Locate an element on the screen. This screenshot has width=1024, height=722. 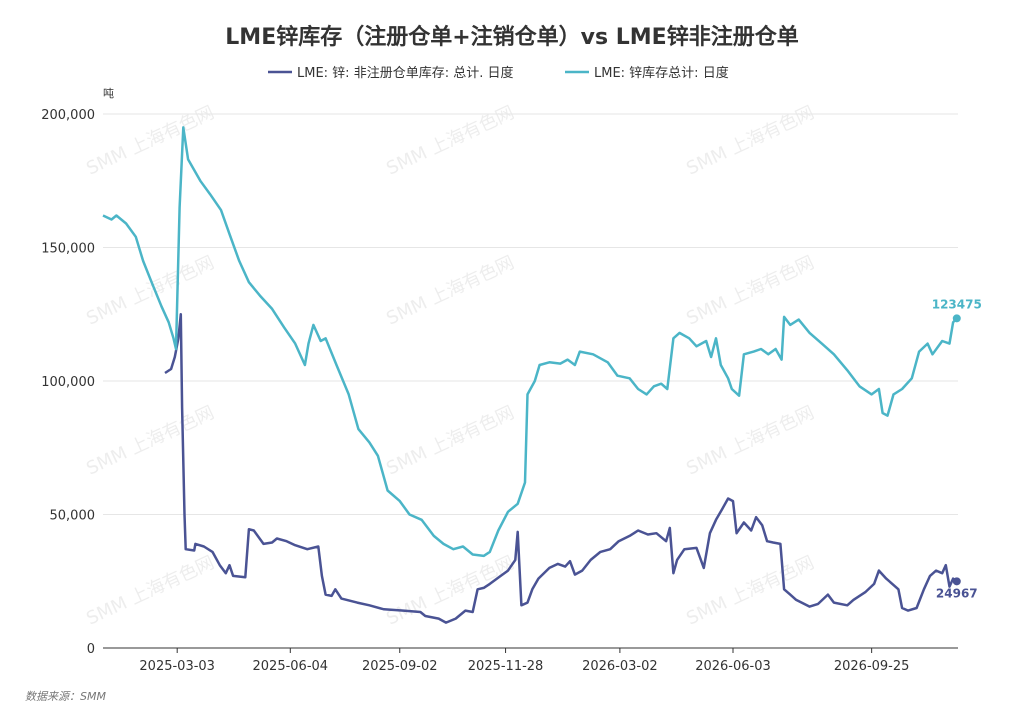
data-source: 数据来源：SMM is located at coordinates (65, 696).